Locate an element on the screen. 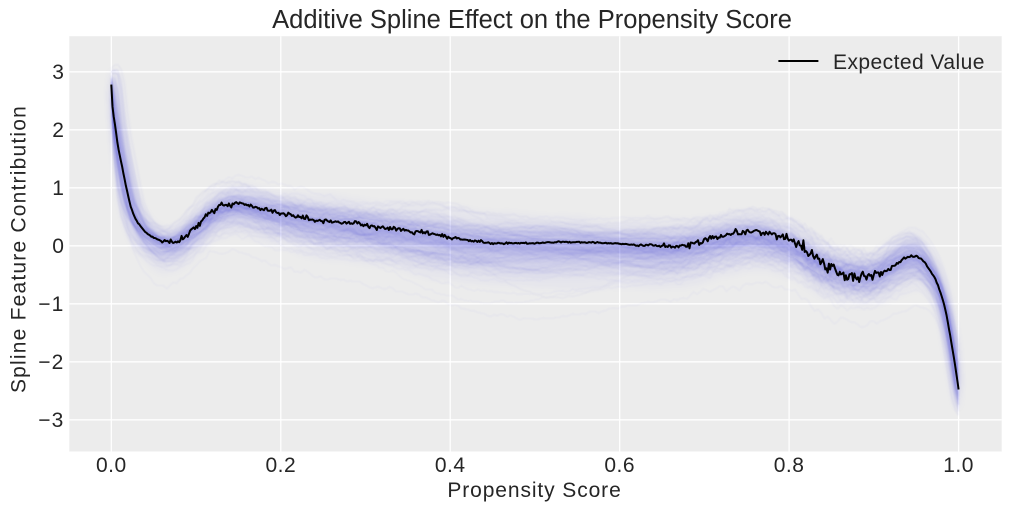 The height and width of the screenshot is (511, 1011). svg-text: 0.6 is located at coordinates (619, 465).